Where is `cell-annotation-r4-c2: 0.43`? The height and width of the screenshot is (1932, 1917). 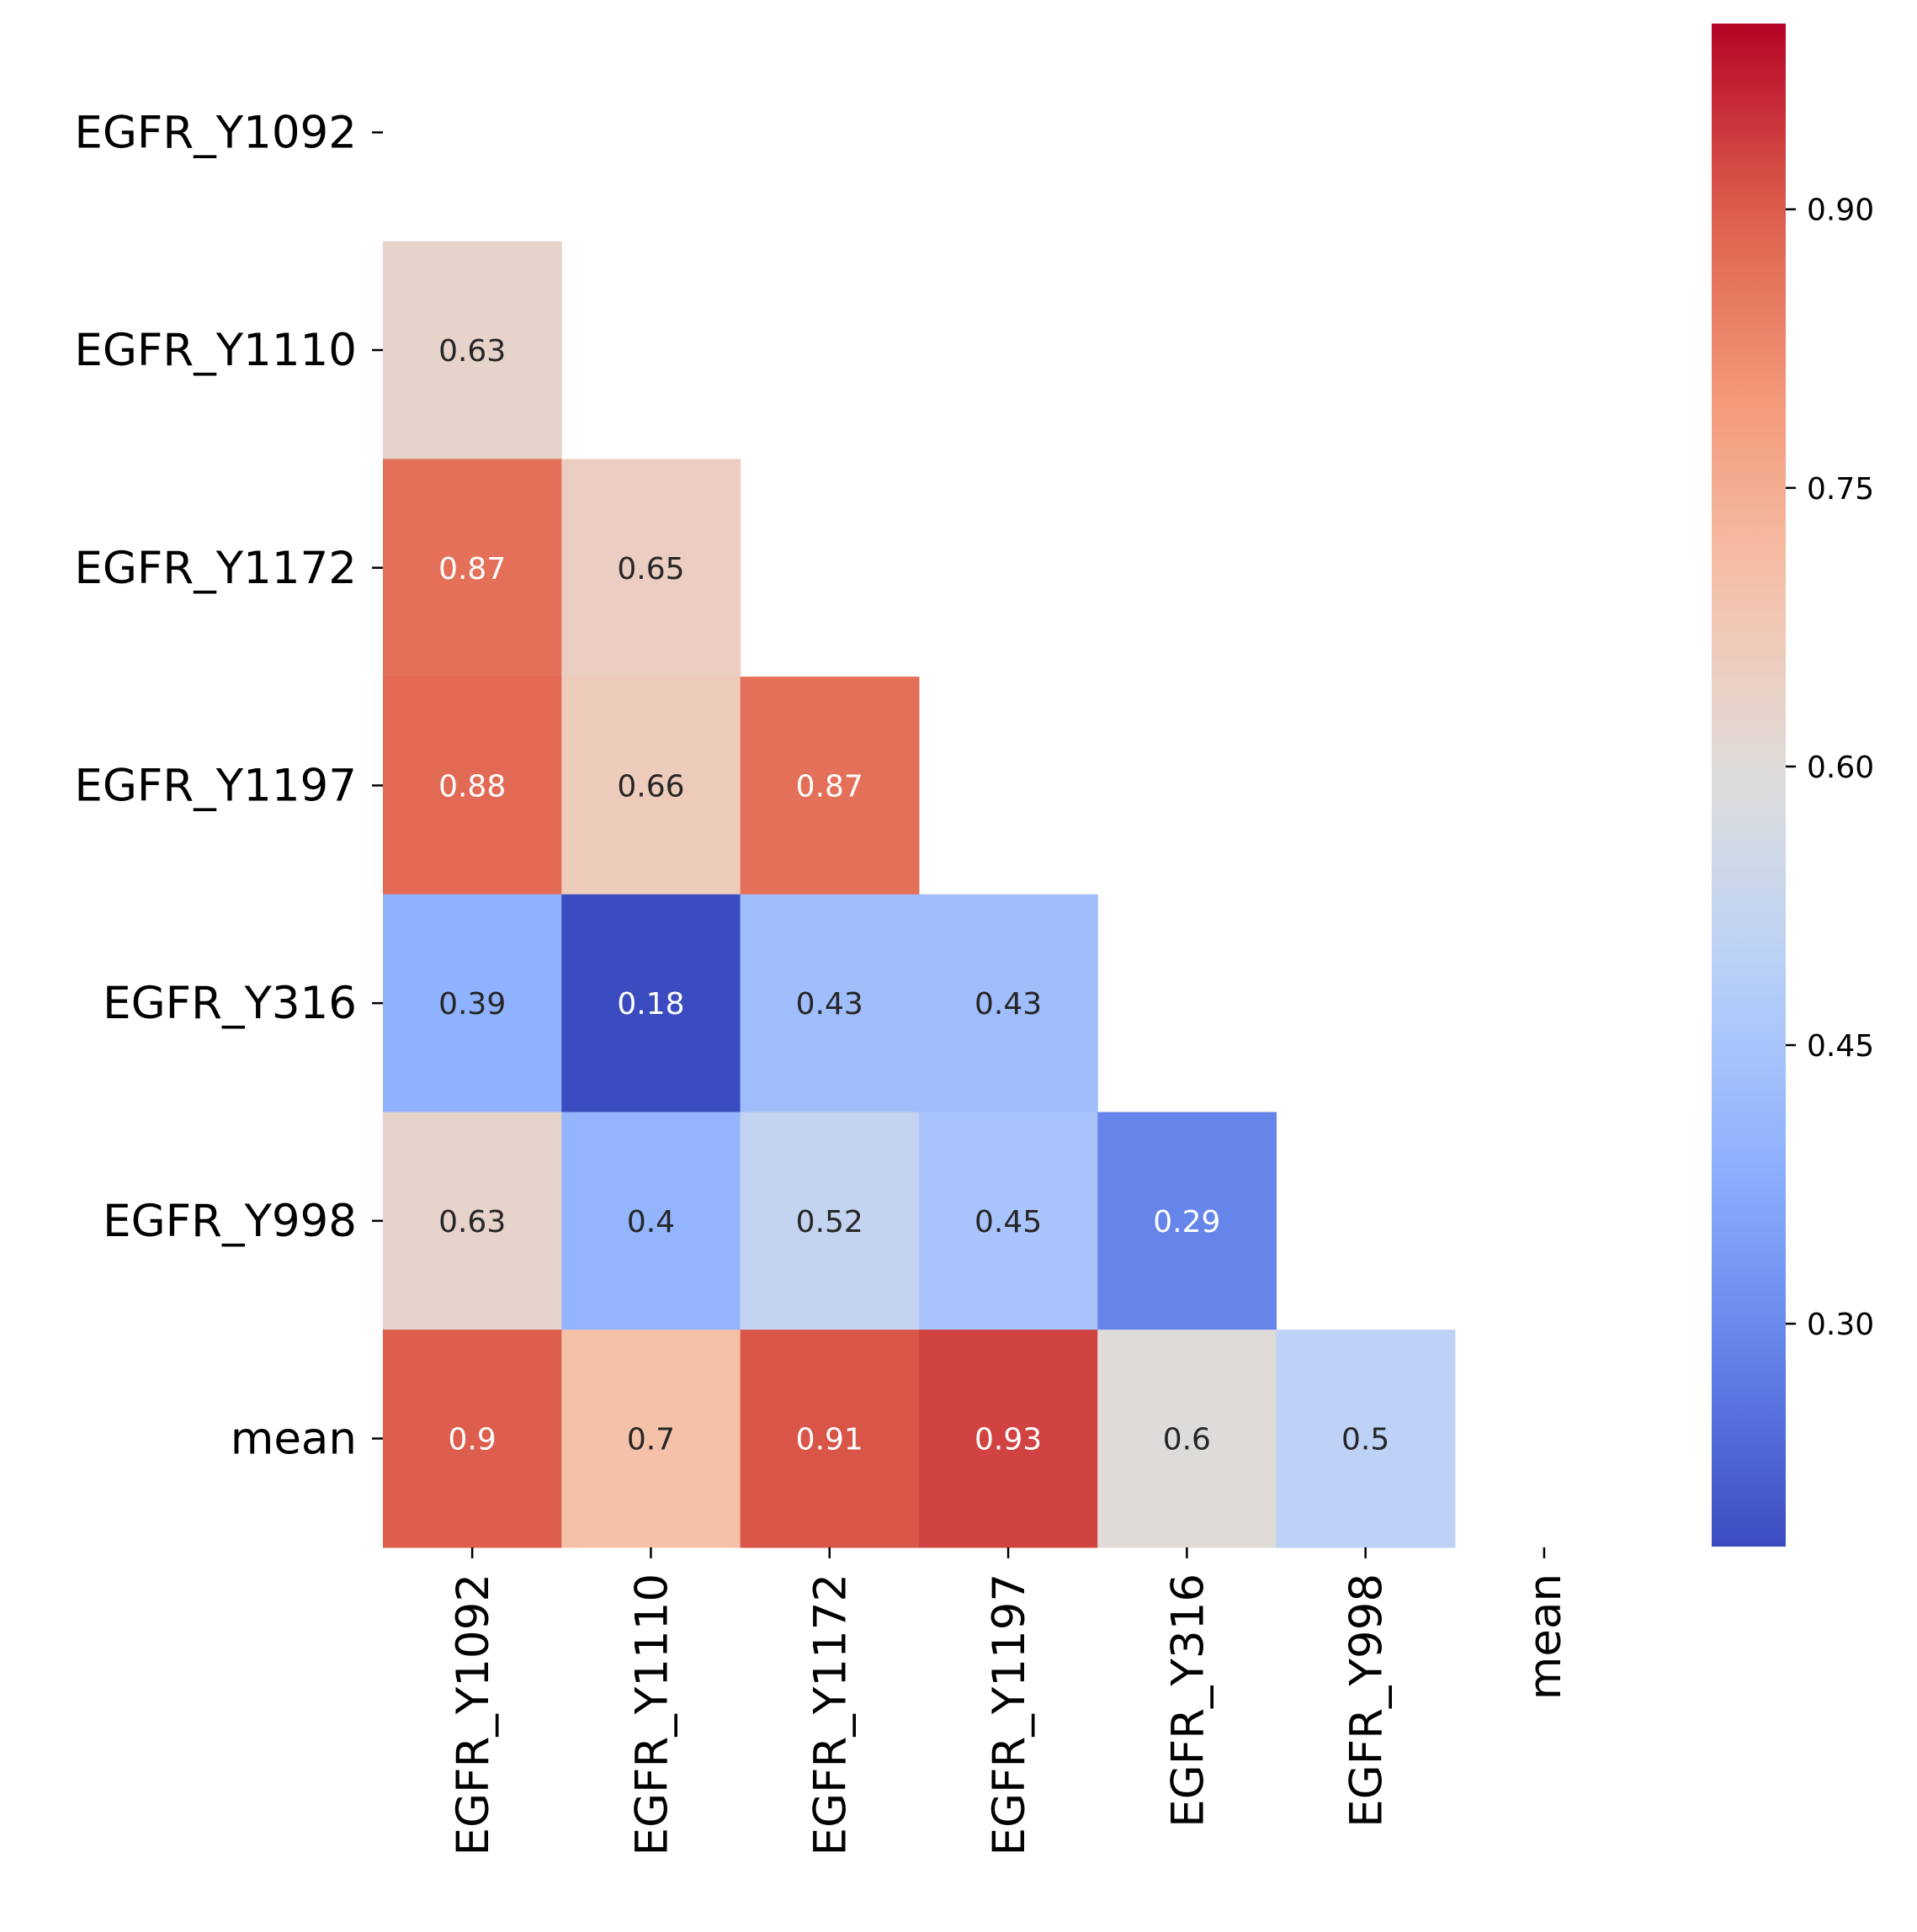 cell-annotation-r4-c2: 0.43 is located at coordinates (829, 1004).